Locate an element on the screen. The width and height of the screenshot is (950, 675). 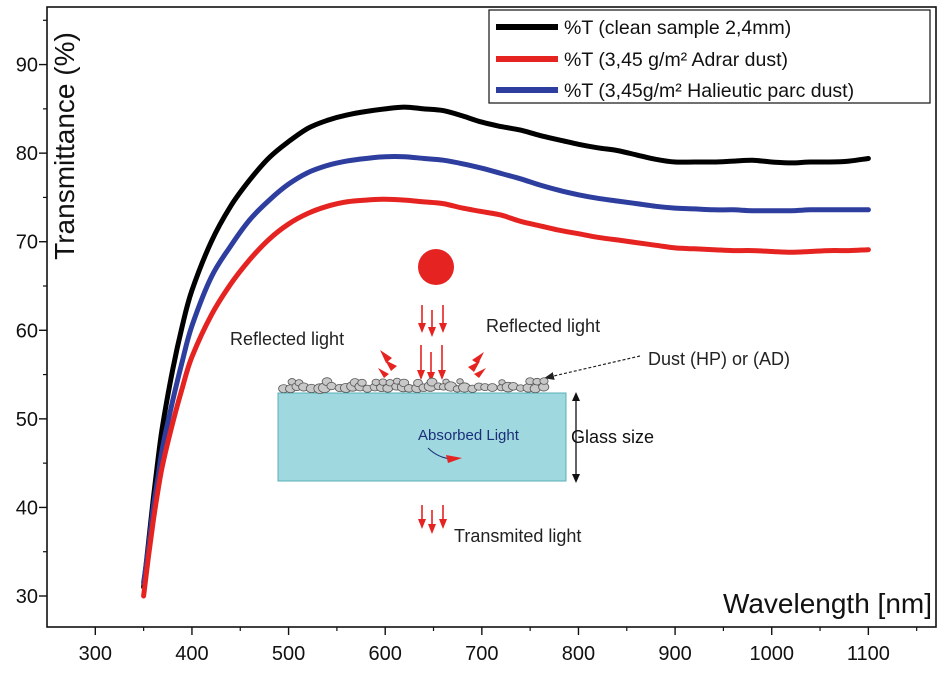
glass-slab is located at coordinates (422, 437).